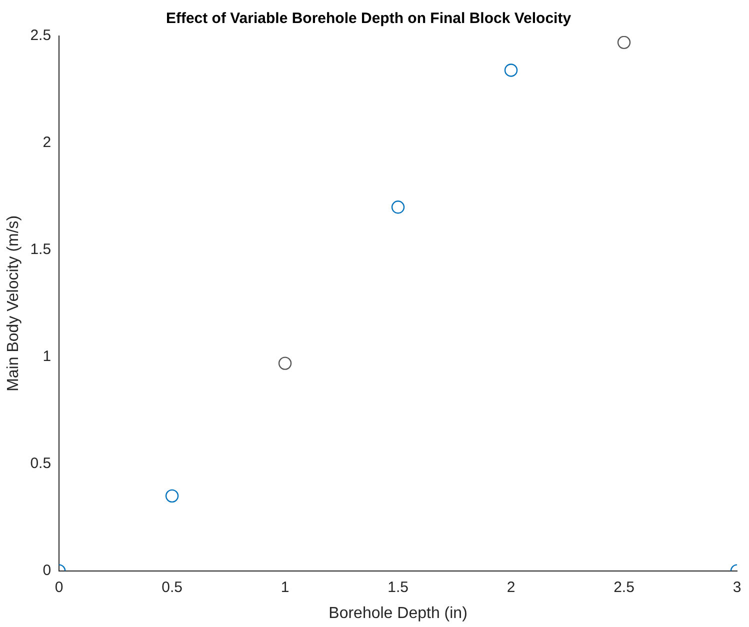 The height and width of the screenshot is (627, 749). What do you see at coordinates (398, 587) in the screenshot?
I see `x-tick-label: 1.5` at bounding box center [398, 587].